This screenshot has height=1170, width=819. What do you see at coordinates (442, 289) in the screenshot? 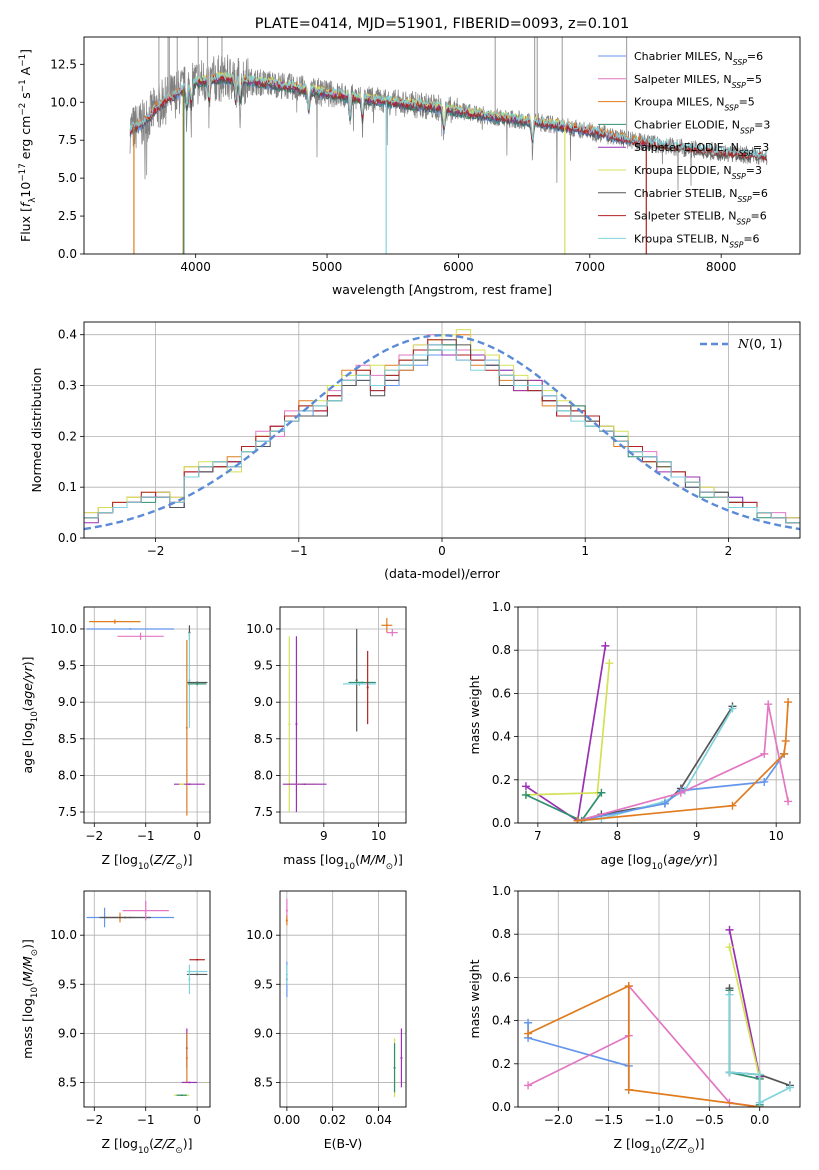
I see `x-axis-label: wavelength [Angstrom, rest frame]` at bounding box center [442, 289].